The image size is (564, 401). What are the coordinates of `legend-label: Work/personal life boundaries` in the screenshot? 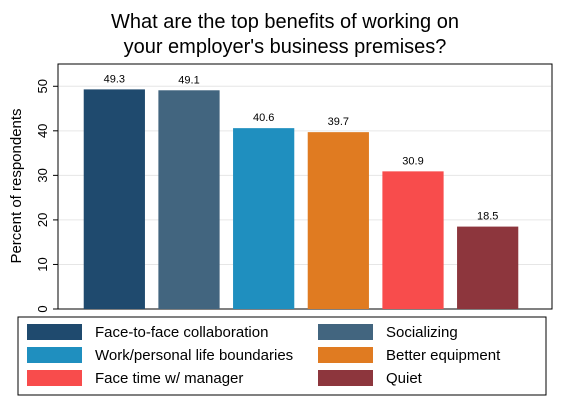 It's located at (194, 355).